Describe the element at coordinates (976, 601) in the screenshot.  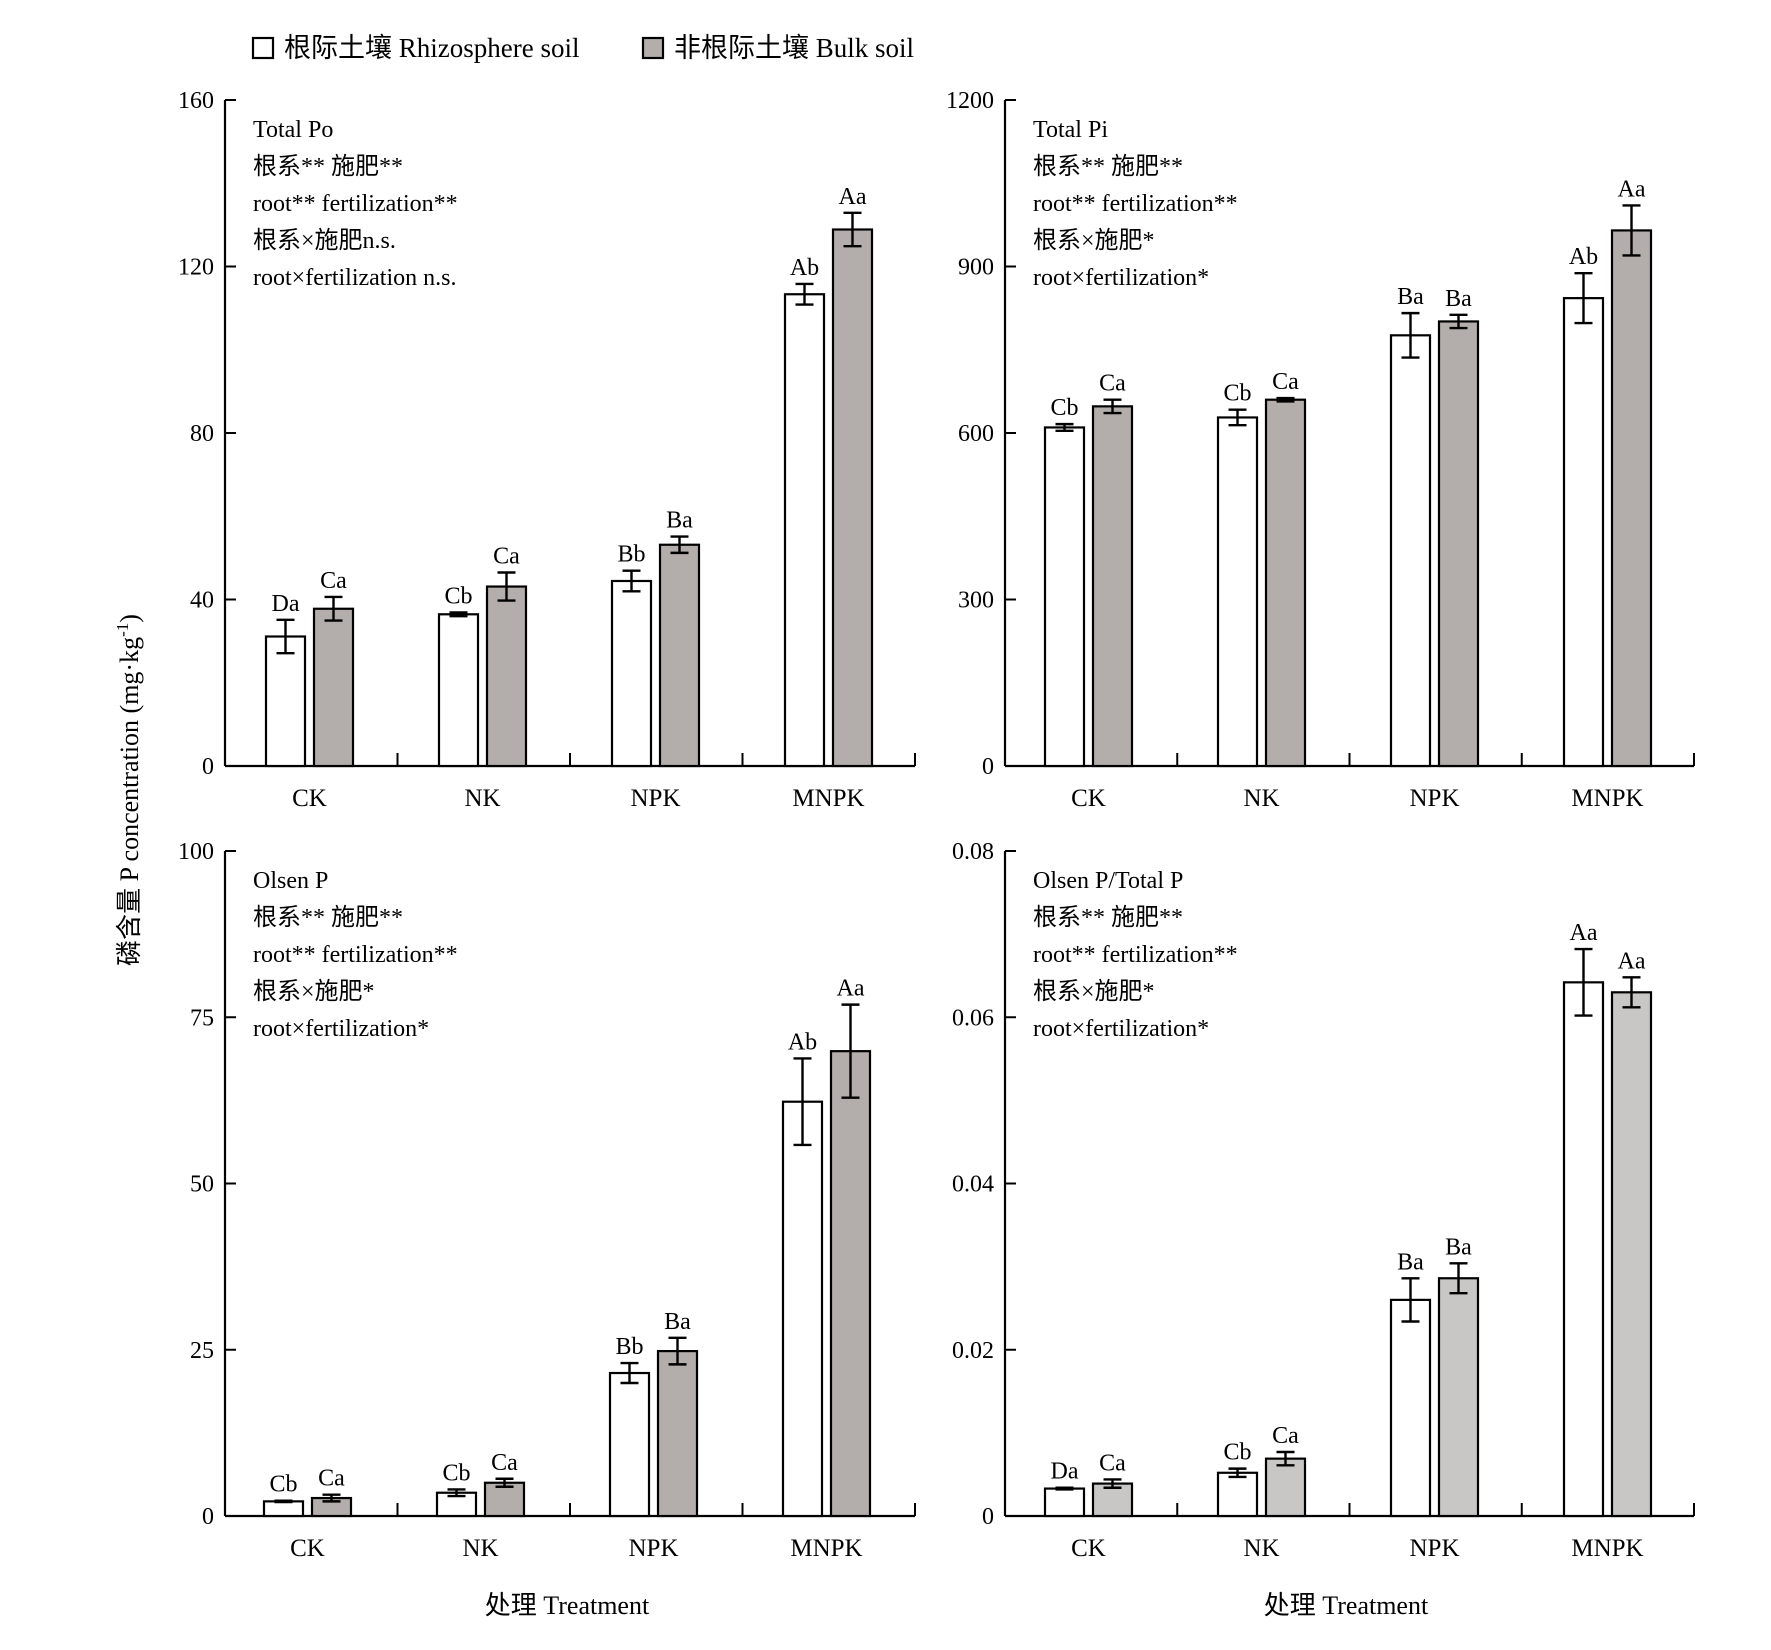
I see `y-tick-label: 300` at that location.